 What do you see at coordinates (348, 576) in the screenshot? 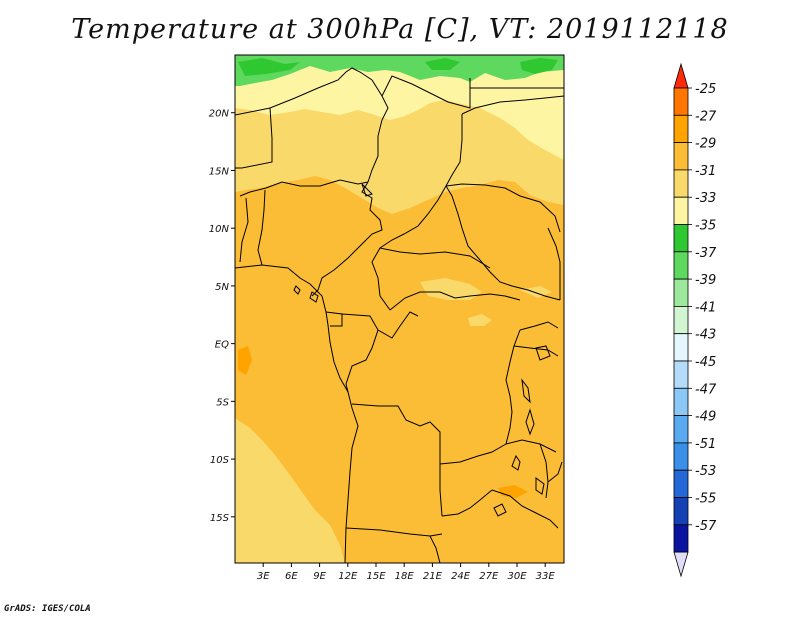
I see `x-tick-label: 12E` at bounding box center [348, 576].